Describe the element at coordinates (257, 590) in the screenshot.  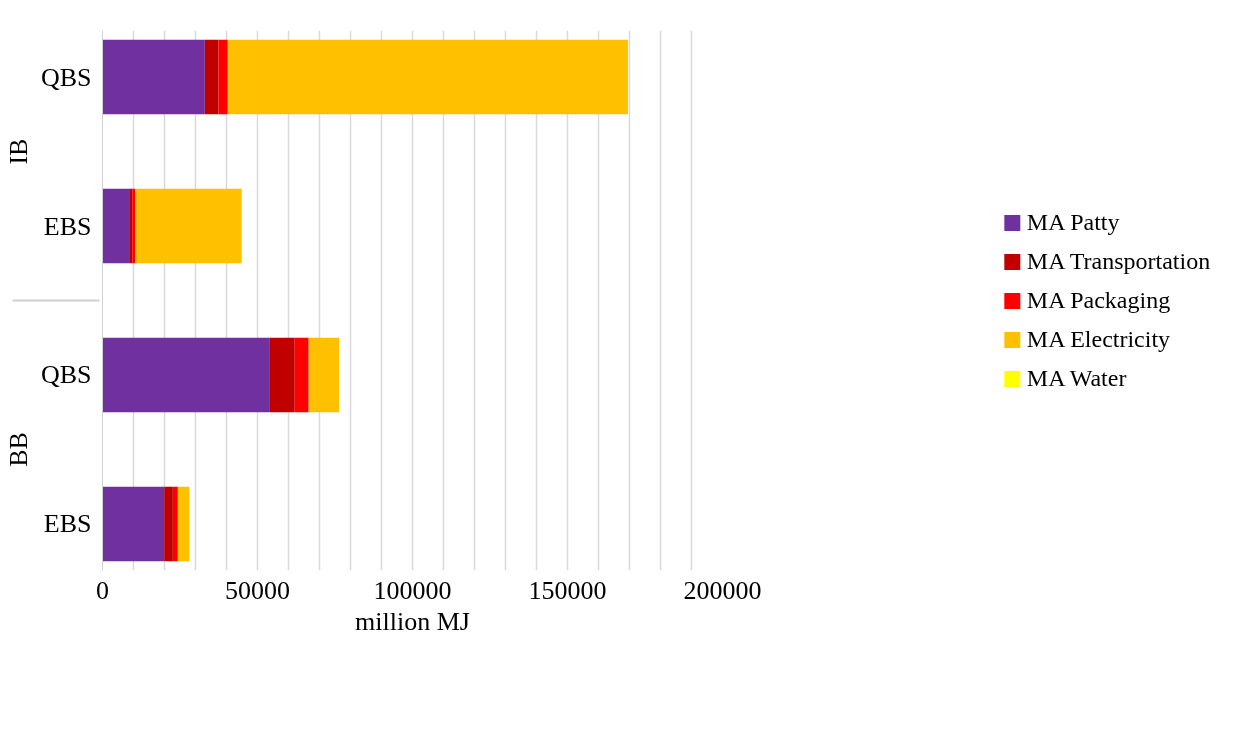
I see `x-tick-label: 50000` at that location.